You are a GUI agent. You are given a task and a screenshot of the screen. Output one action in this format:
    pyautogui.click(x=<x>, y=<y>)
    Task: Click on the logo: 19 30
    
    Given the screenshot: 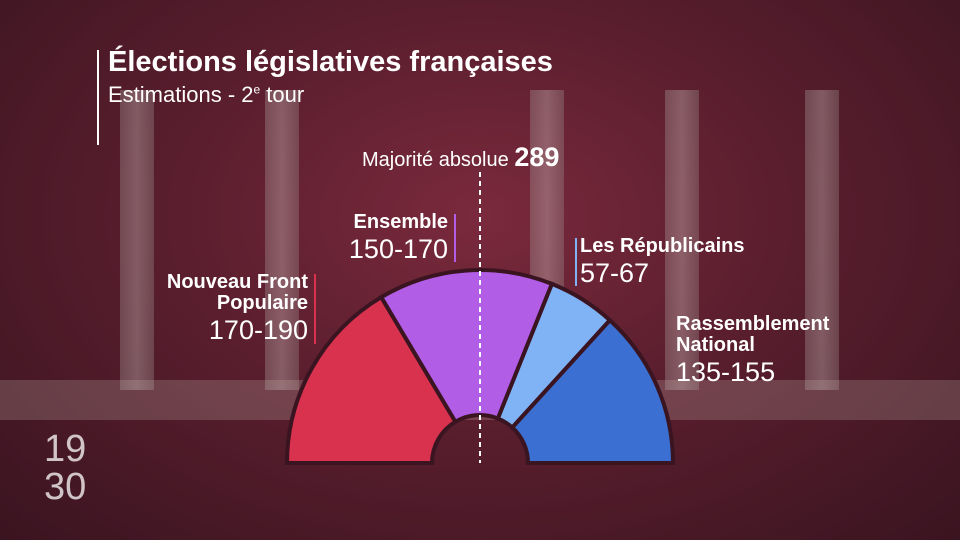 What is the action you would take?
    pyautogui.click(x=65, y=468)
    